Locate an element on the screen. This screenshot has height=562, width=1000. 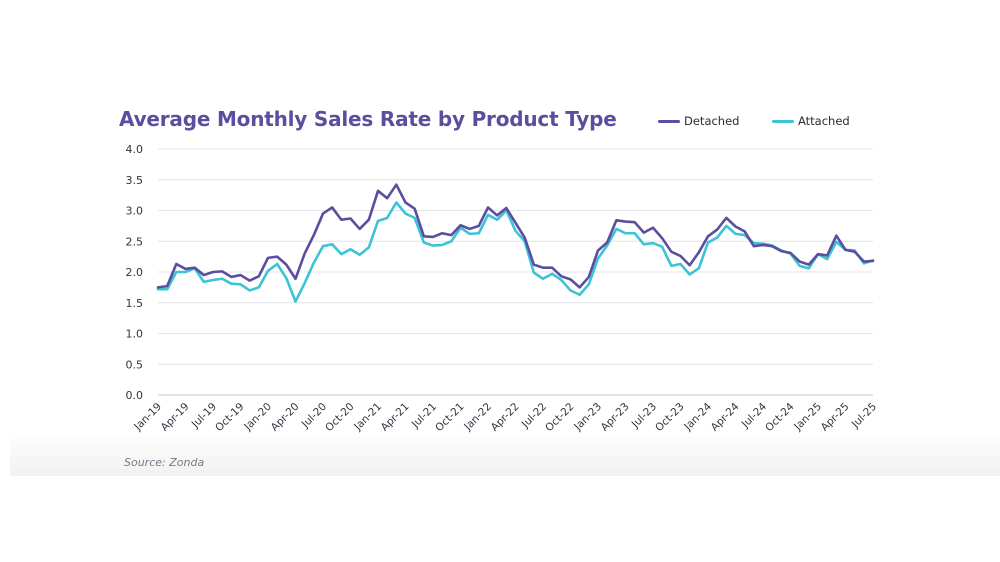
x-tick-label: Jan-20 is located at coordinates (257, 417).